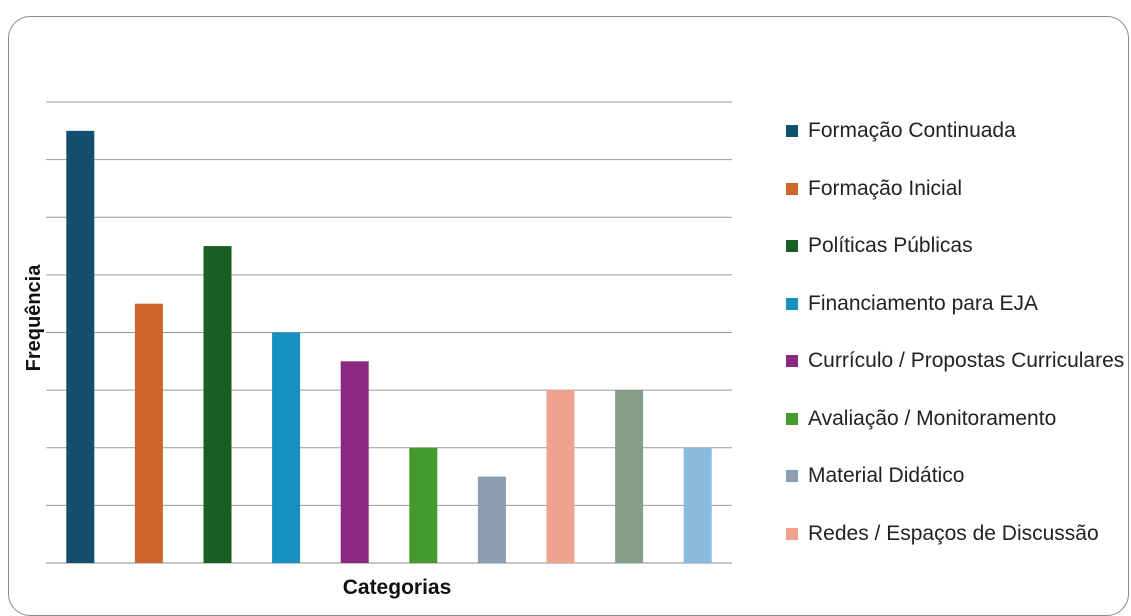 The width and height of the screenshot is (1131, 616). What do you see at coordinates (912, 130) in the screenshot?
I see `legend-label: Formação Continuada` at bounding box center [912, 130].